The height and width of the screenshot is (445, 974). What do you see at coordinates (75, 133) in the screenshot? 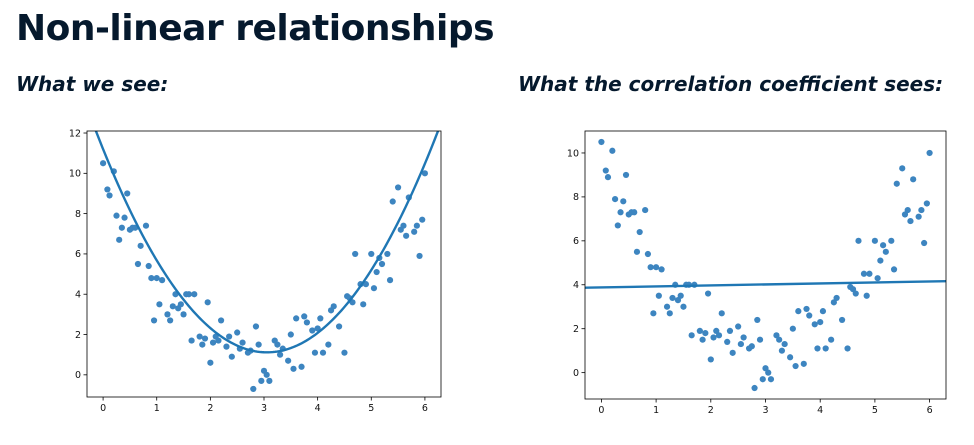
I see `y-tick-label: 12` at bounding box center [75, 133].